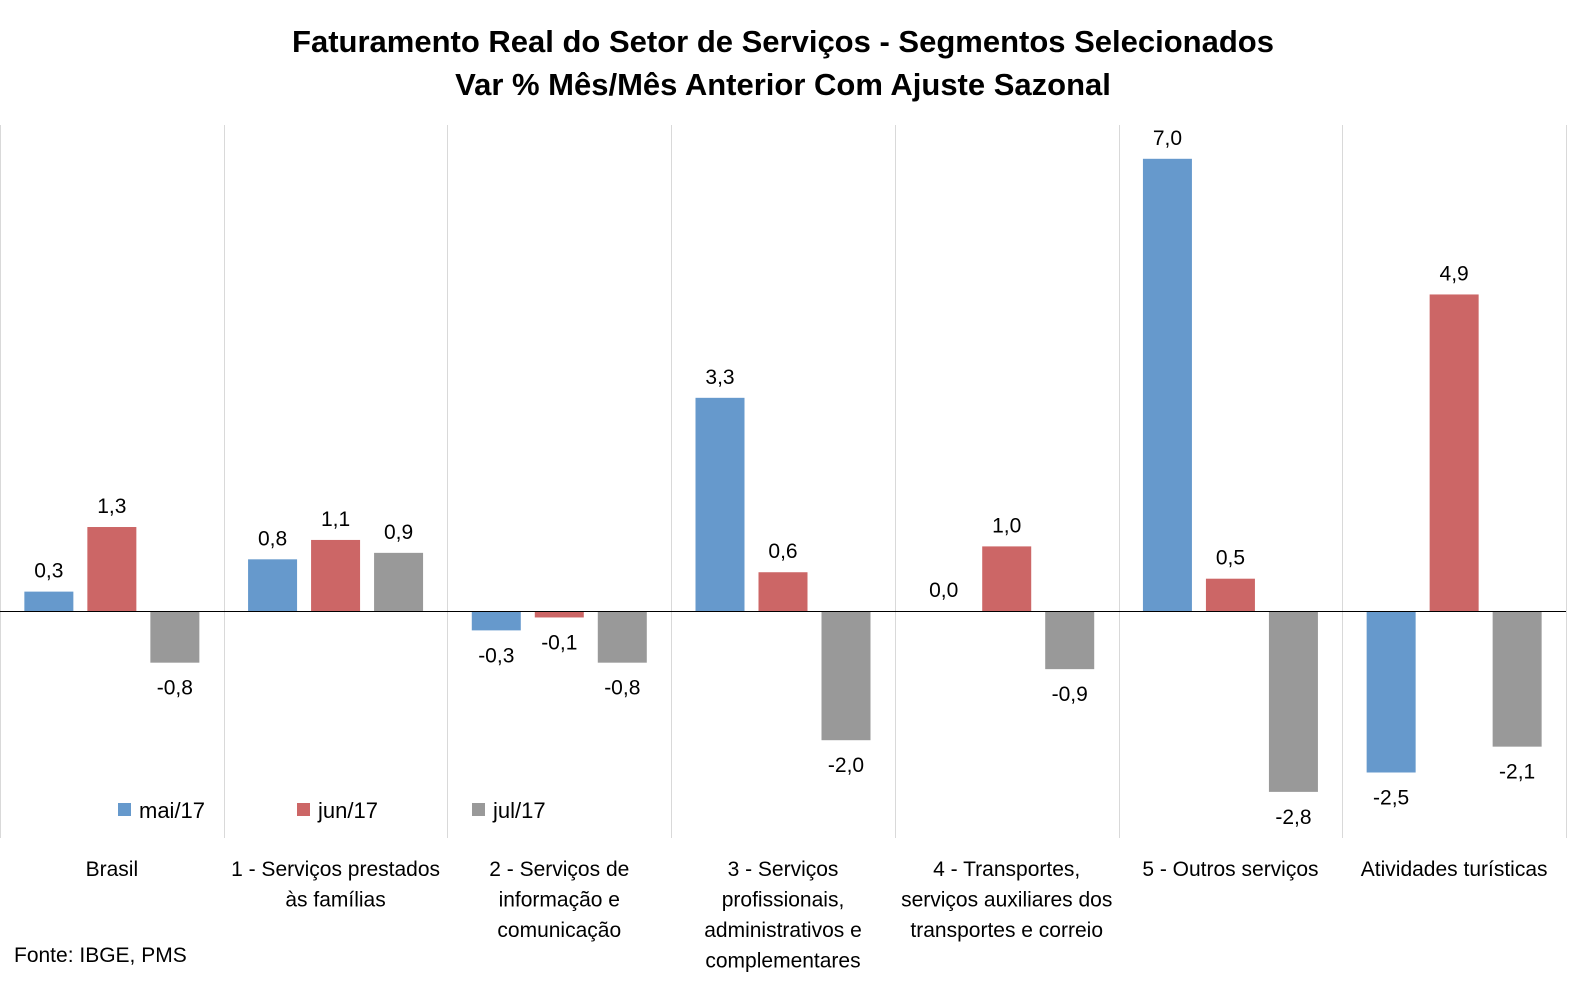  Describe the element at coordinates (100, 955) in the screenshot. I see `source-note: Fonte: IBGE, PMS` at that location.